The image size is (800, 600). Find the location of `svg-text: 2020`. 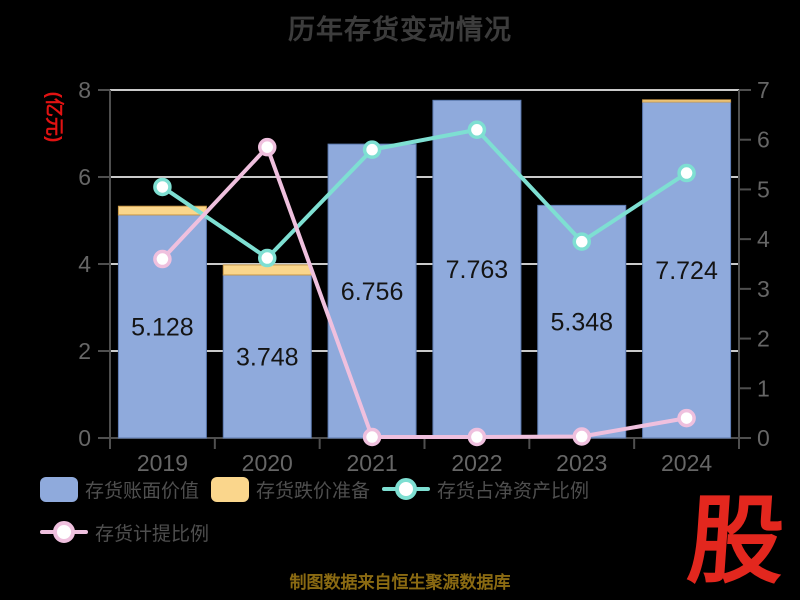

svg-text: 2020 is located at coordinates (267, 463).